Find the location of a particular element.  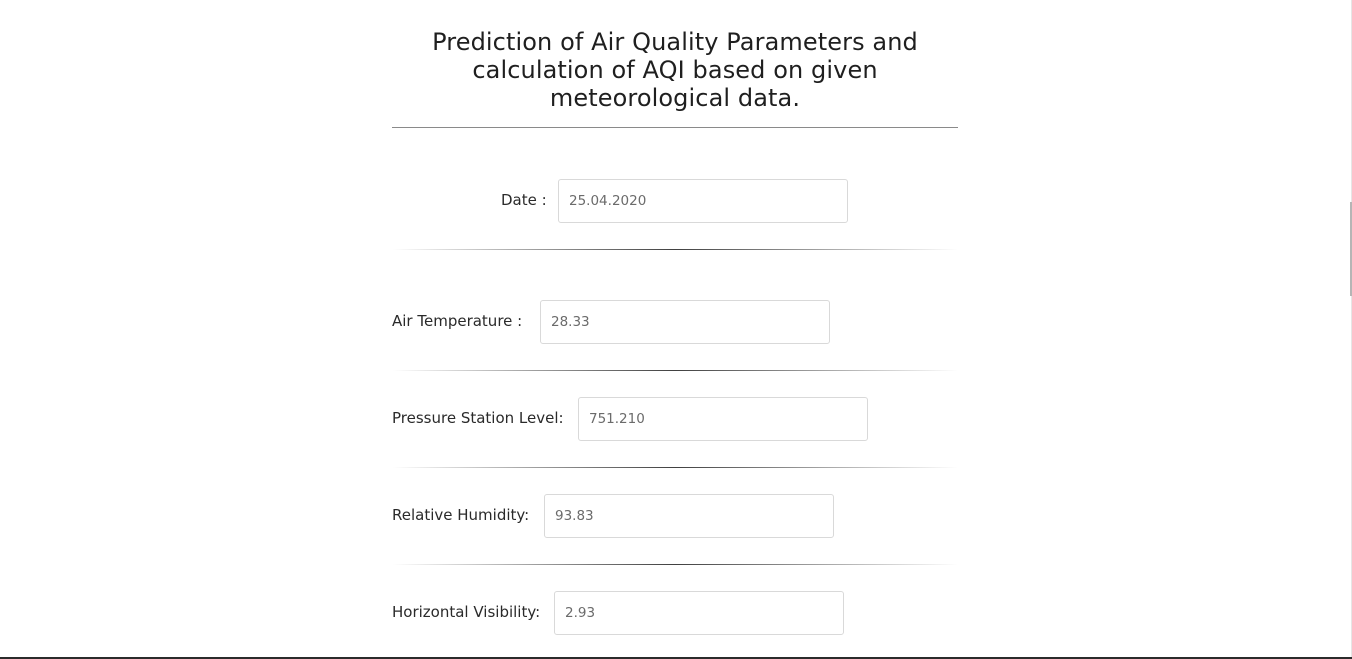

horizontal-visibility-input is located at coordinates (699, 613).